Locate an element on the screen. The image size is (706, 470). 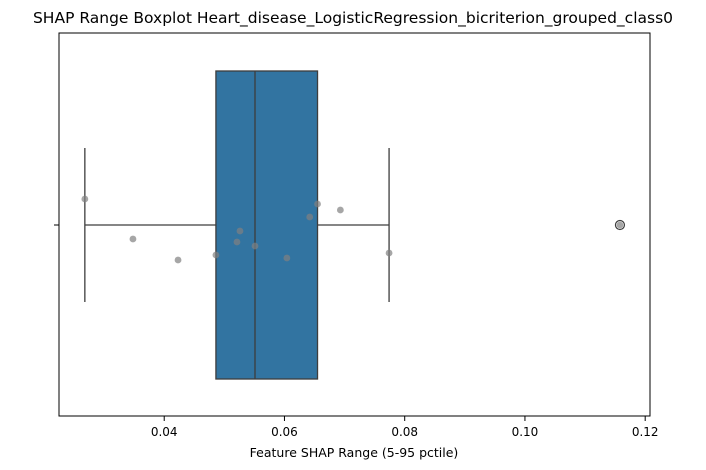
box-iqr is located at coordinates (267, 225).